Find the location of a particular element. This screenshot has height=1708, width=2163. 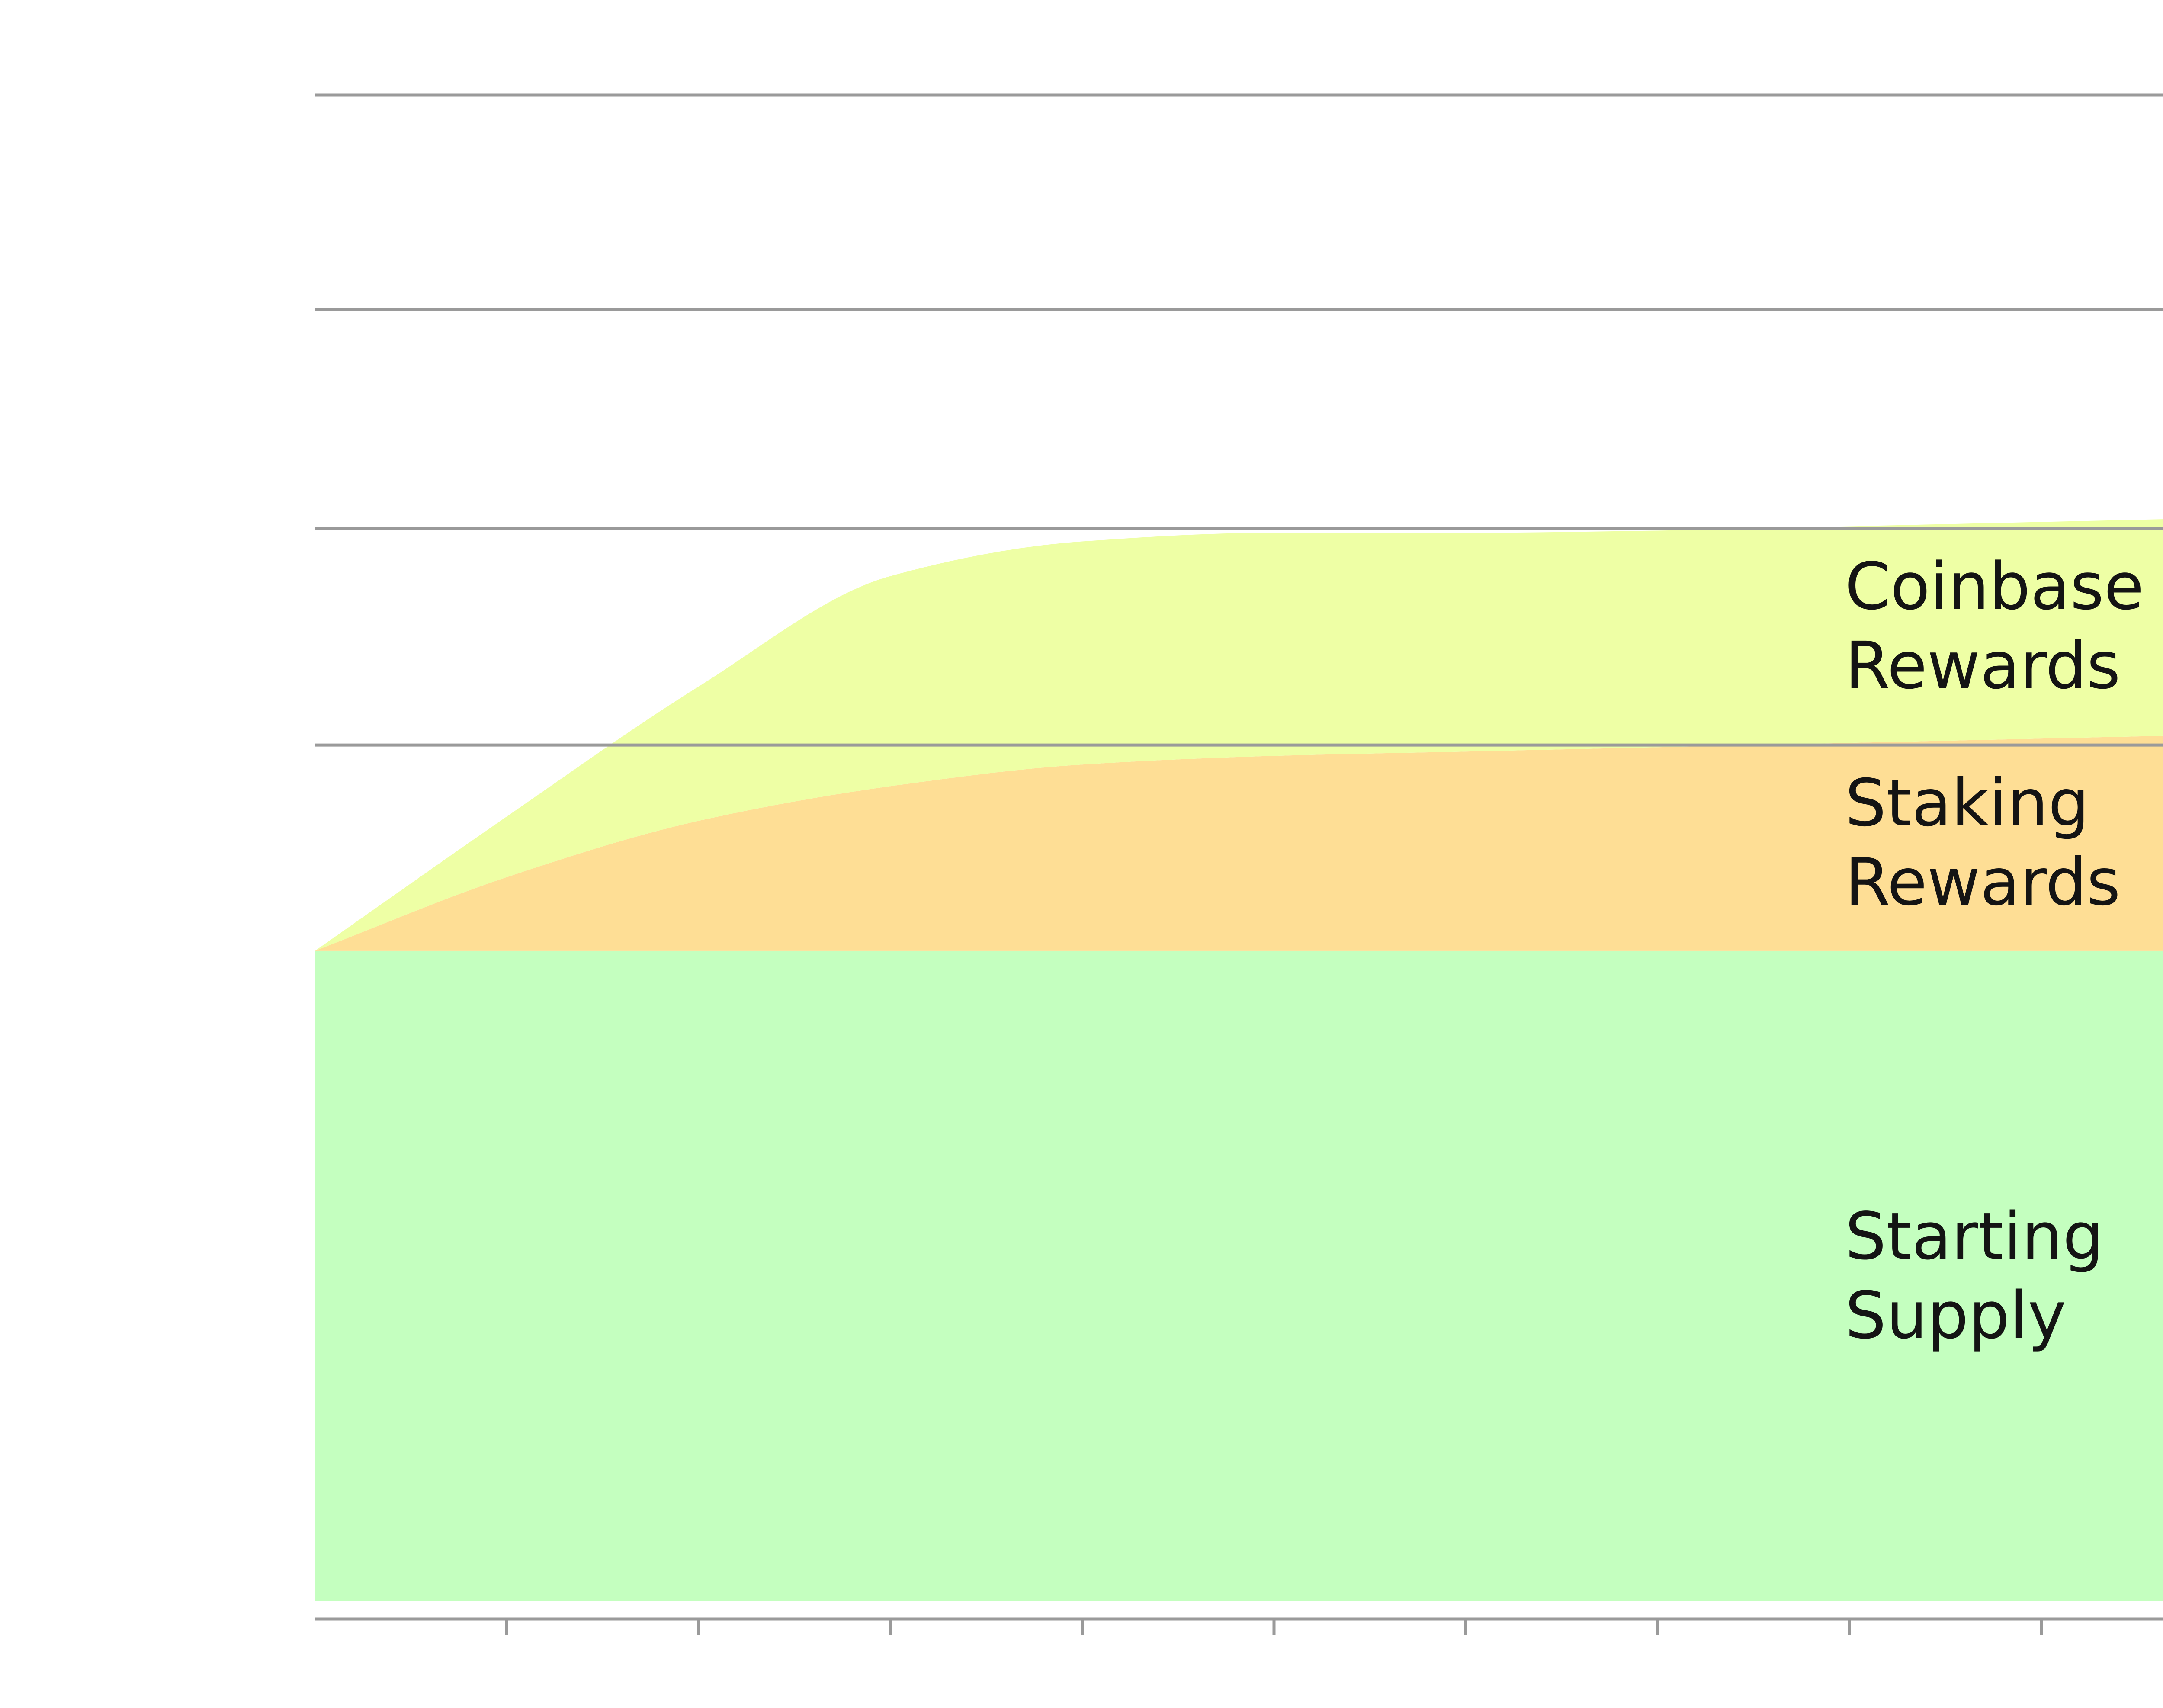

series-label-line: Supply is located at coordinates (1955, 1316).